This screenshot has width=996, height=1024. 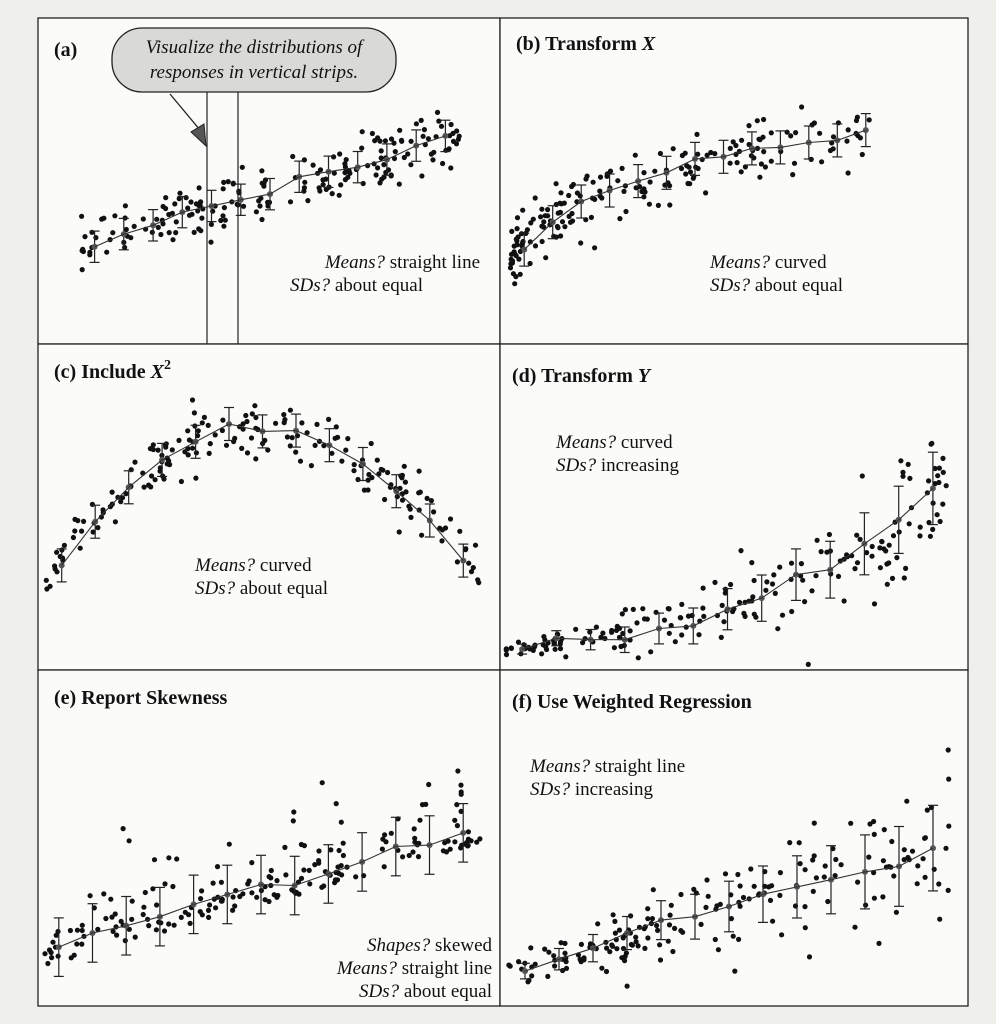 I want to click on panel-b-note-1-text: curved, so click(x=798, y=262).